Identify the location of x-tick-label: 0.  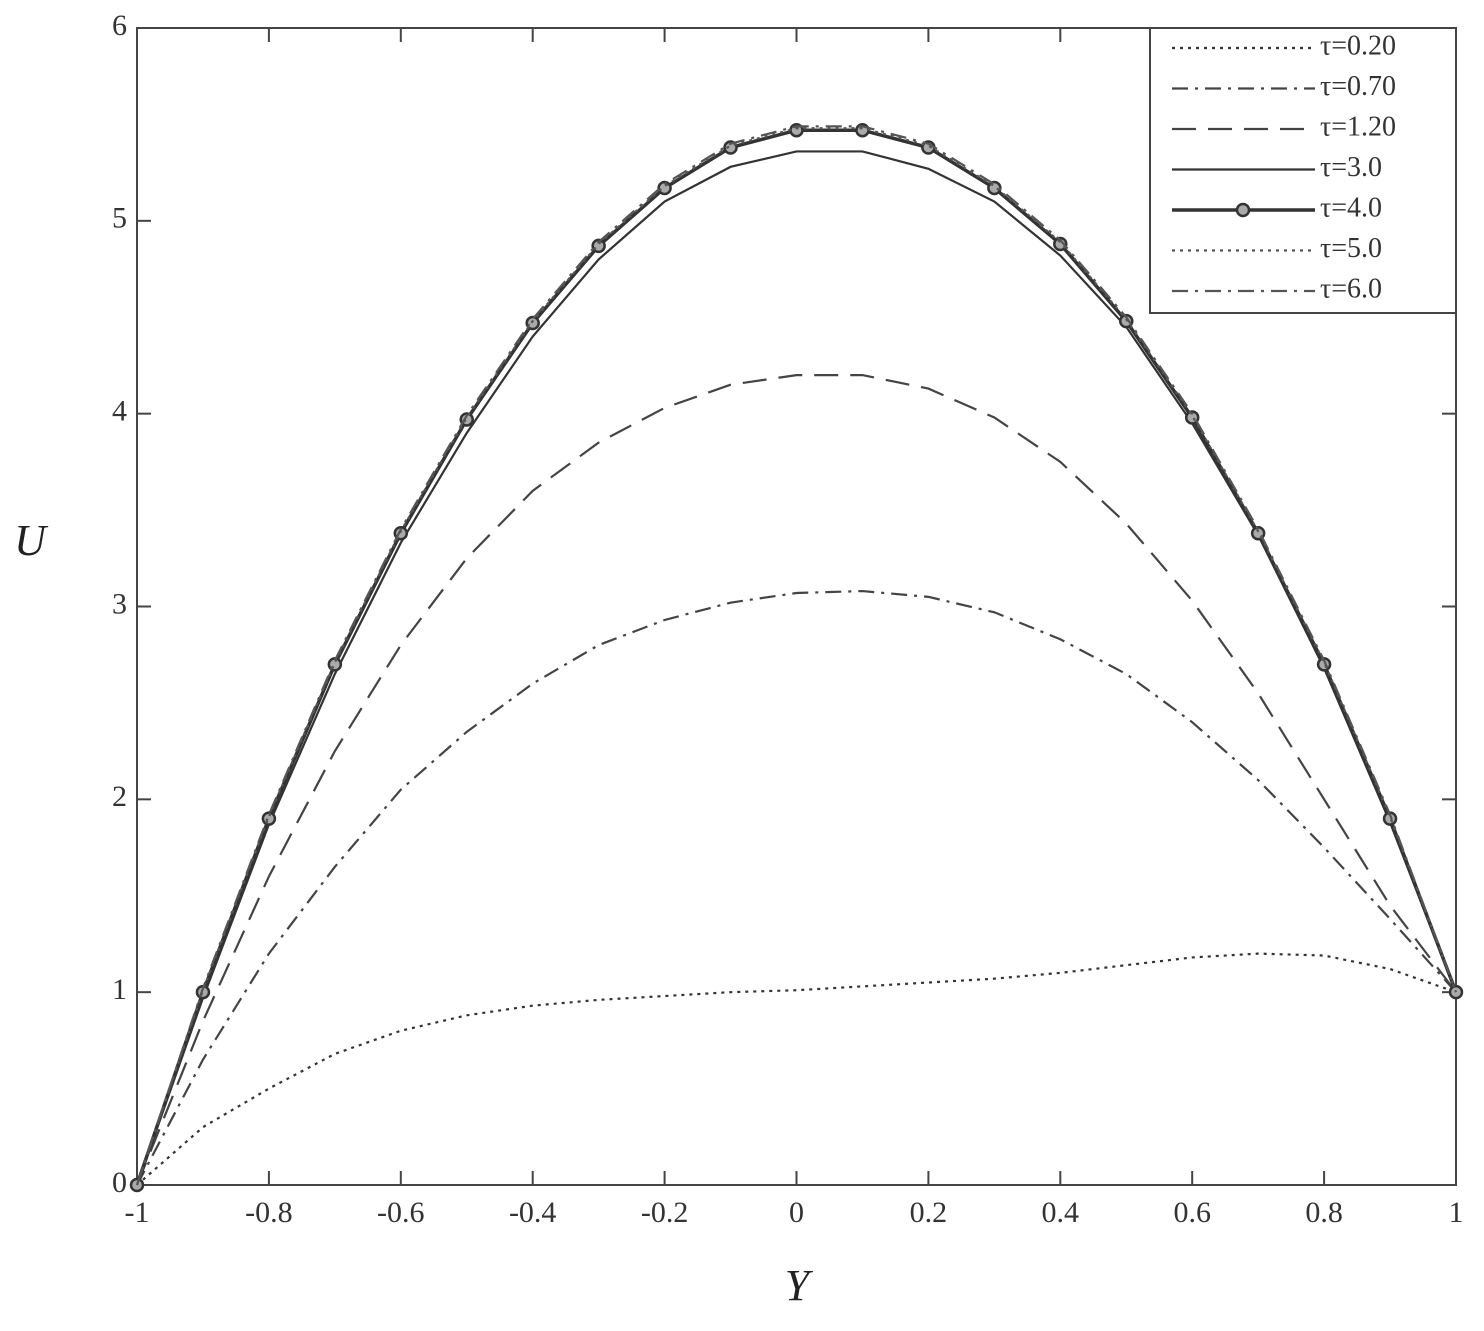
(796, 1212).